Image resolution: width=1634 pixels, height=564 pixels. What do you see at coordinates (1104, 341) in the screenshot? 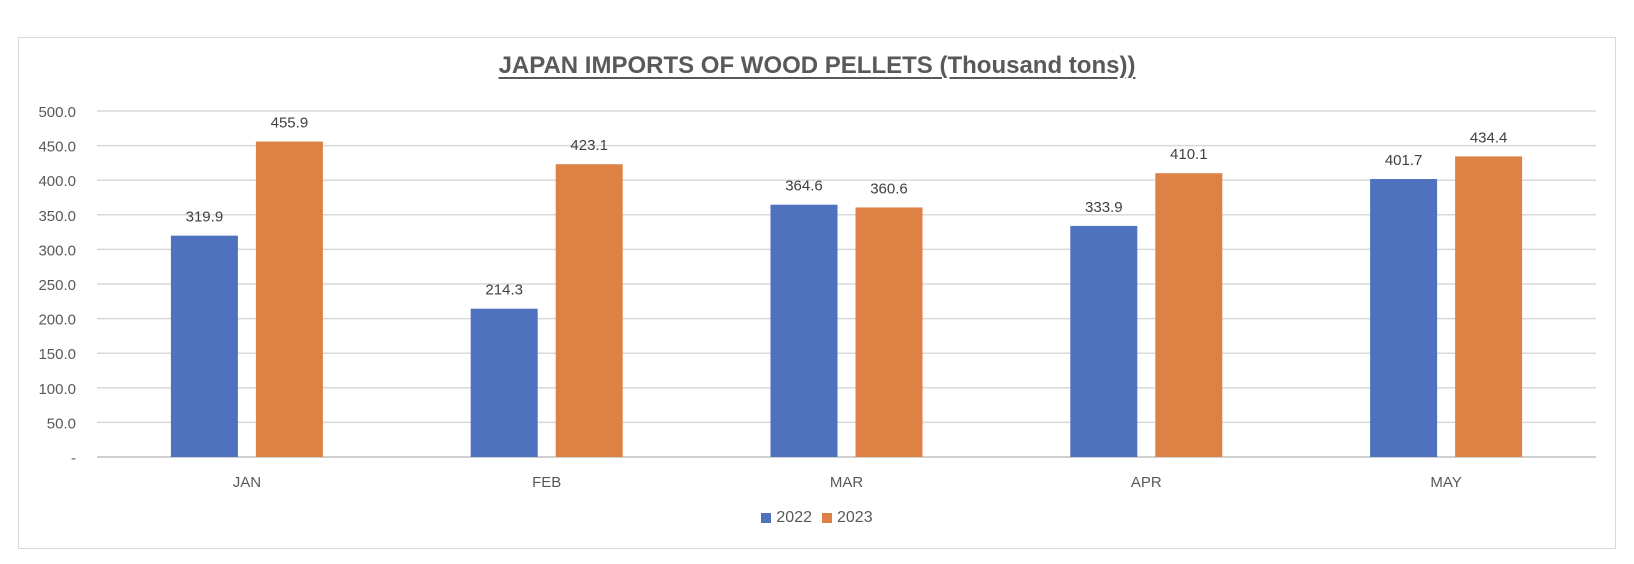
I see `bar-apr-2022` at bounding box center [1104, 341].